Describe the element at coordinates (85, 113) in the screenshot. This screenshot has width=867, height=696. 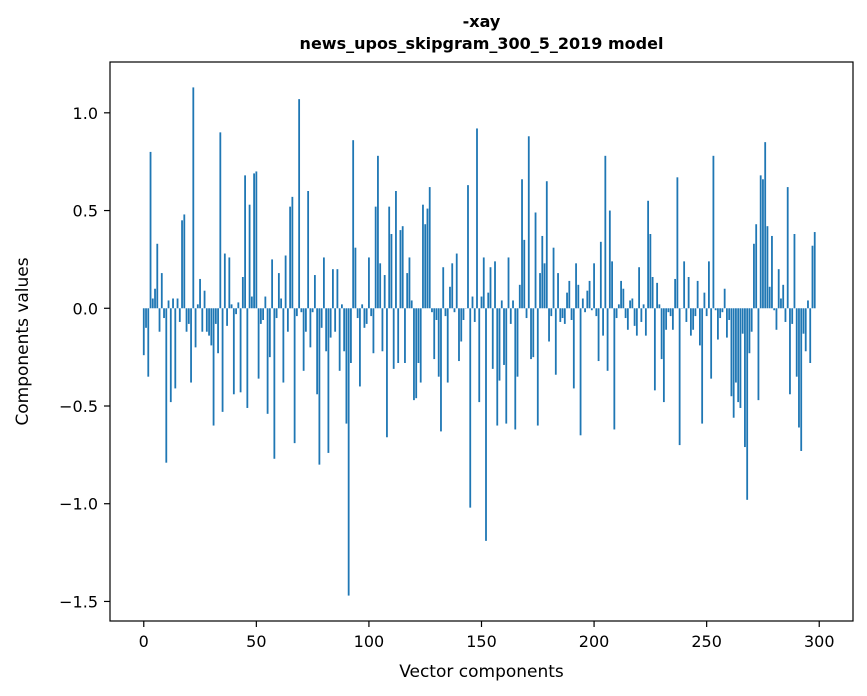
I see `y-tick-label: 1.0` at that location.